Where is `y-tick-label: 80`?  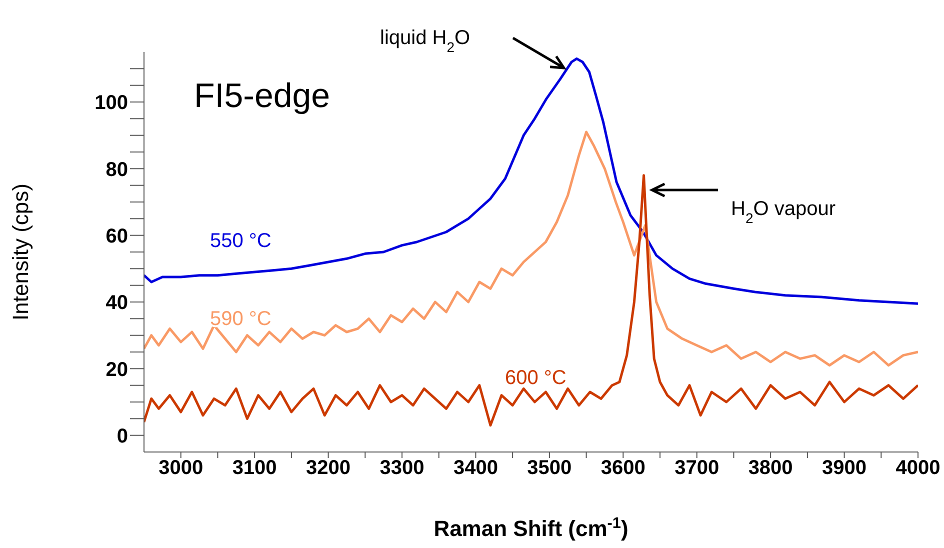
y-tick-label: 80 is located at coordinates (117, 169).